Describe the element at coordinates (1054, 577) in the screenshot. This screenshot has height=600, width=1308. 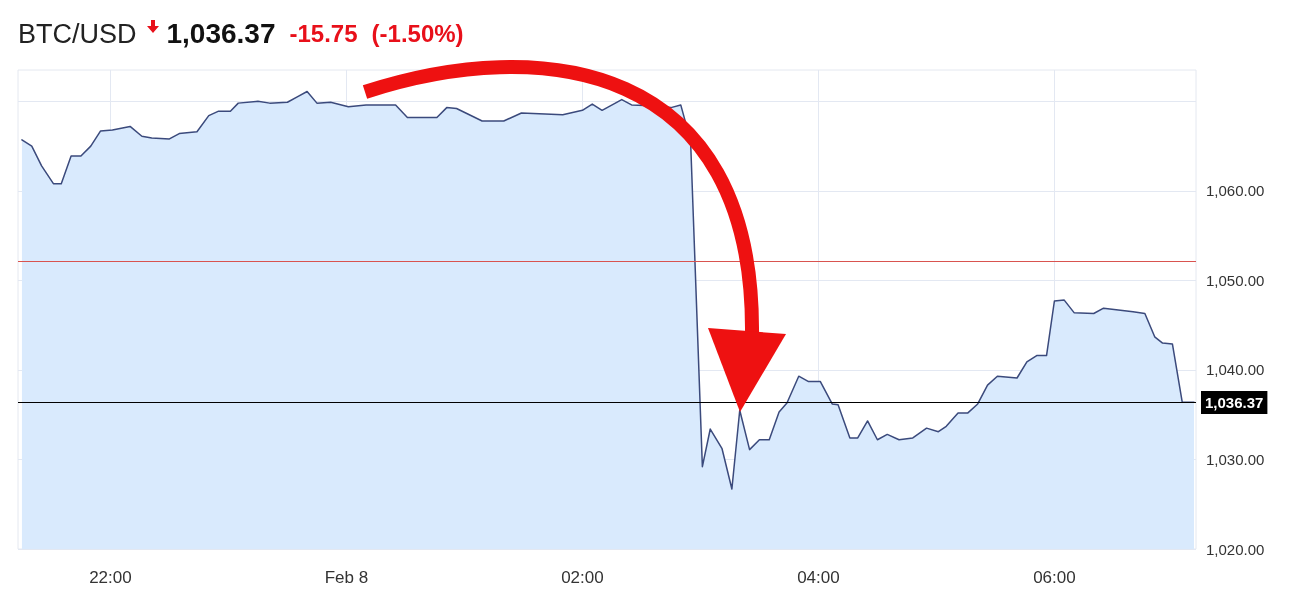
I see `x-tick-label: 06:00` at that location.